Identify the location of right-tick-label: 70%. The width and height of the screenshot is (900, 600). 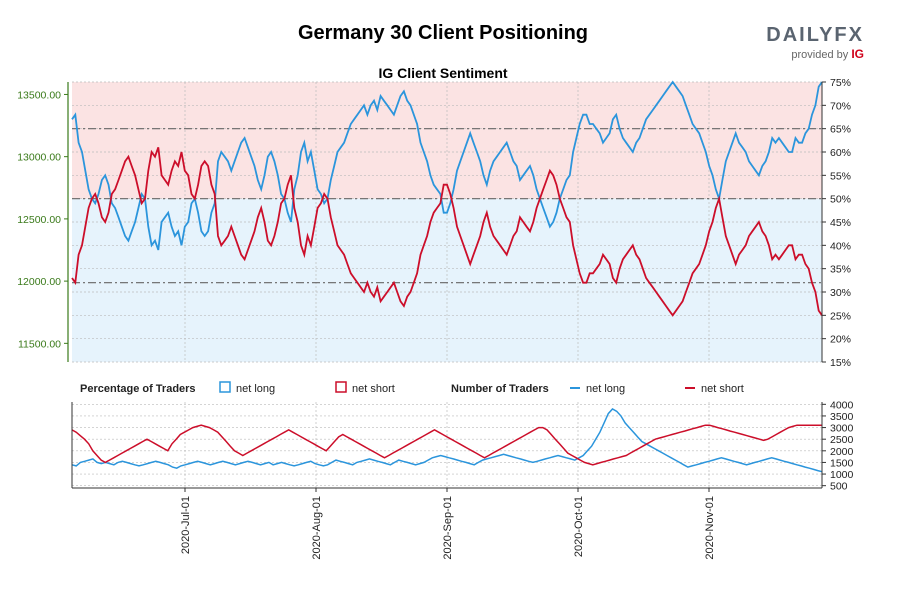
(840, 106).